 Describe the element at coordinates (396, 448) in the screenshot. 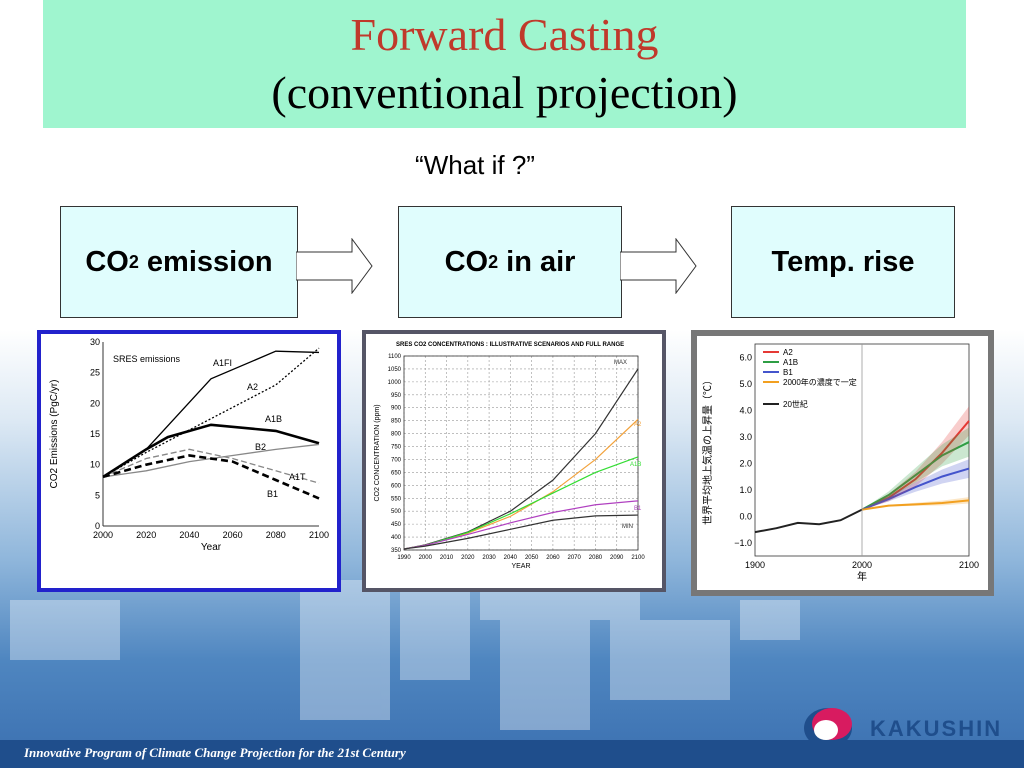

I see `y-tick-label: 750` at that location.